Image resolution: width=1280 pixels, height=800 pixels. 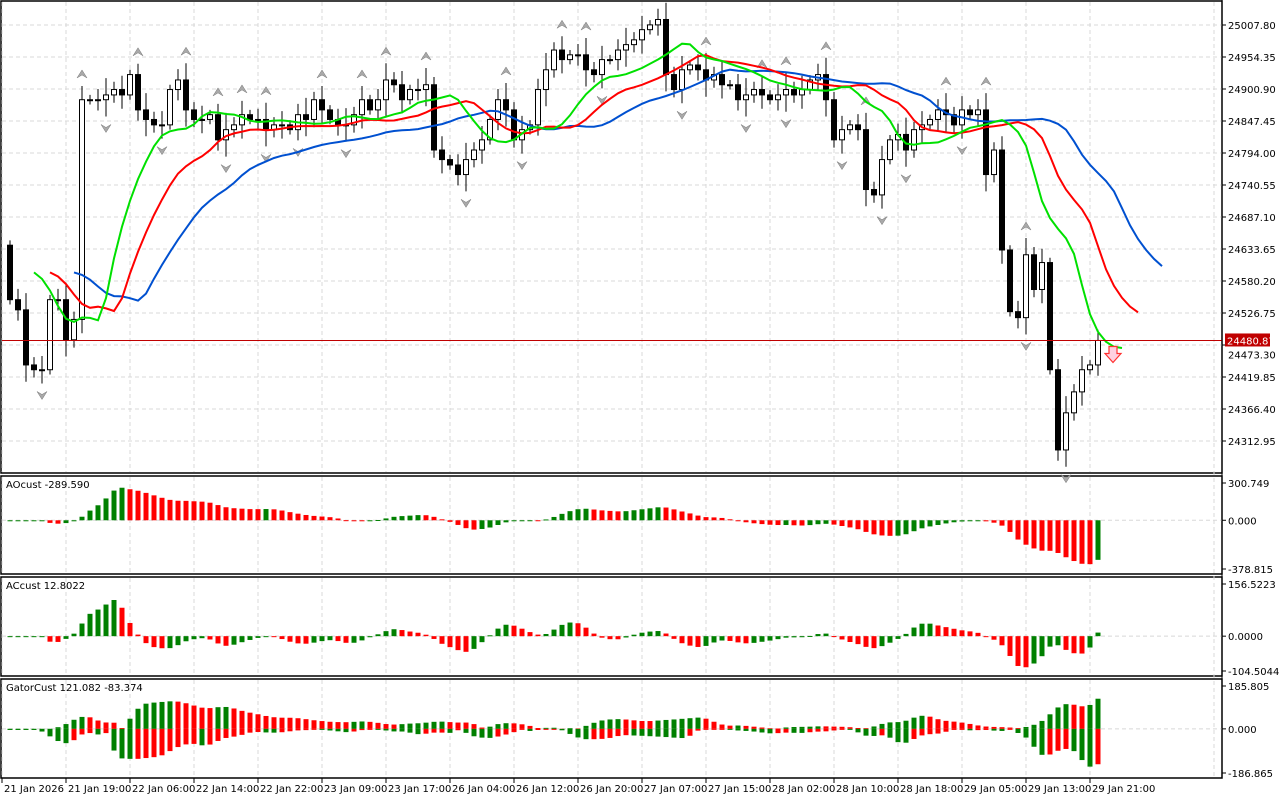 I want to click on indicator-axis-label: -186.865, so click(x=1250, y=774).